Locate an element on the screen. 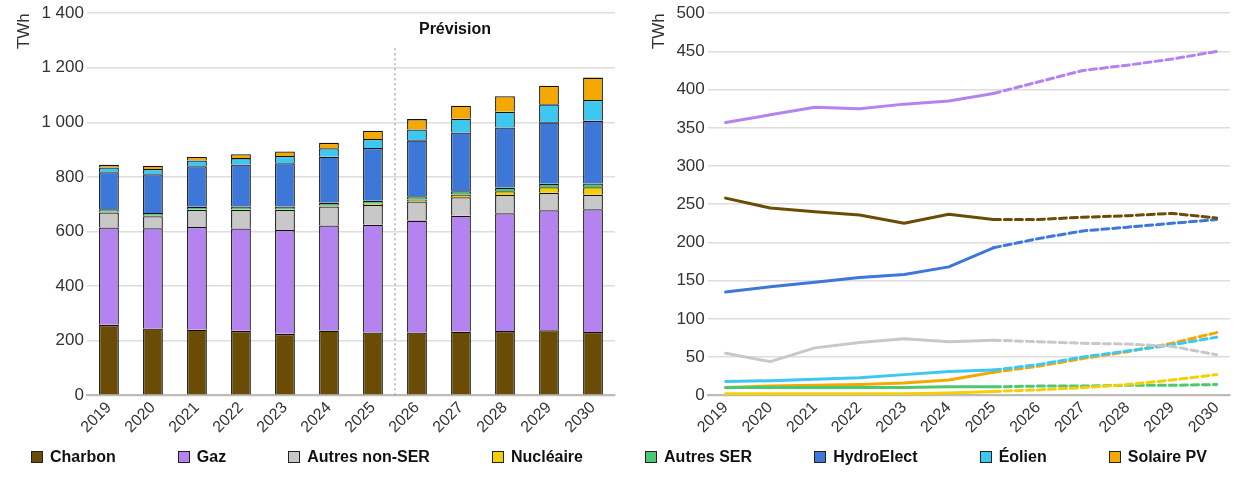 The height and width of the screenshot is (480, 1238). ref-line-label: Prévision is located at coordinates (455, 28).